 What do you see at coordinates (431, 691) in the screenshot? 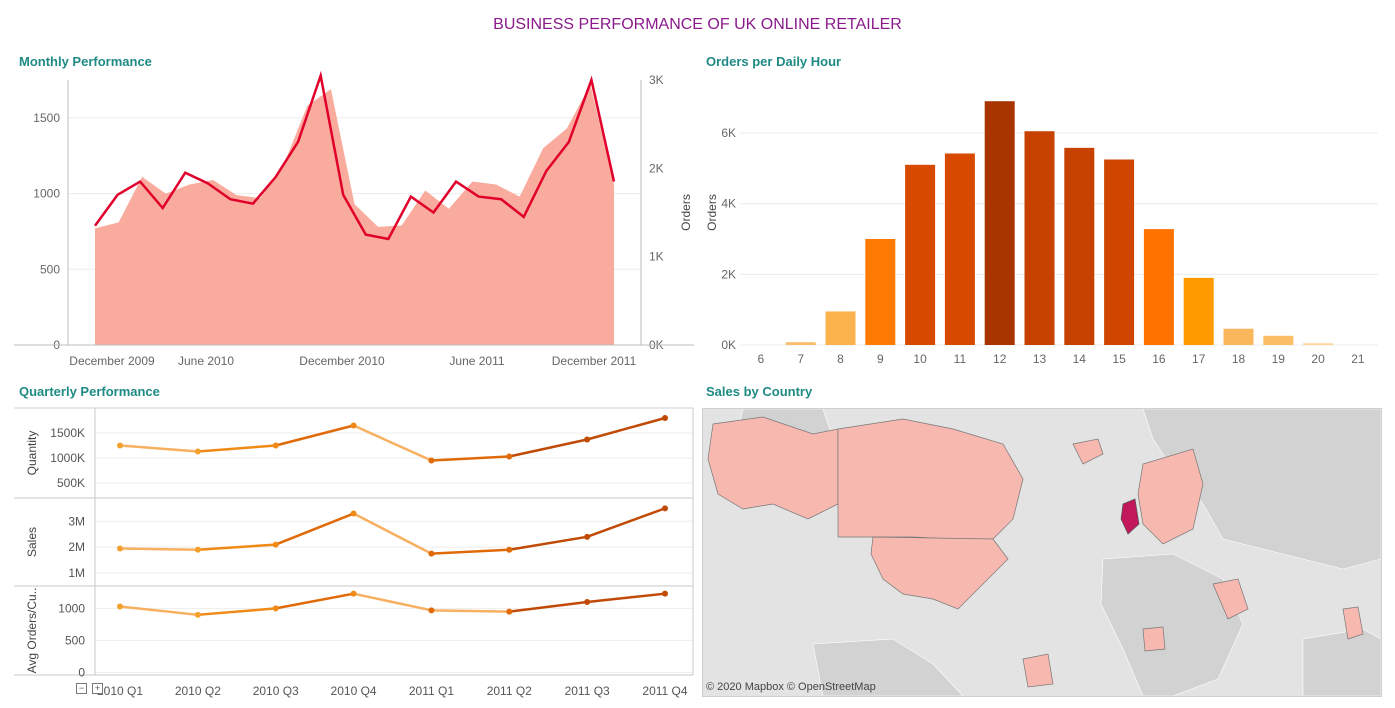
I see `x-tick-label: 2011 Q1` at bounding box center [431, 691].